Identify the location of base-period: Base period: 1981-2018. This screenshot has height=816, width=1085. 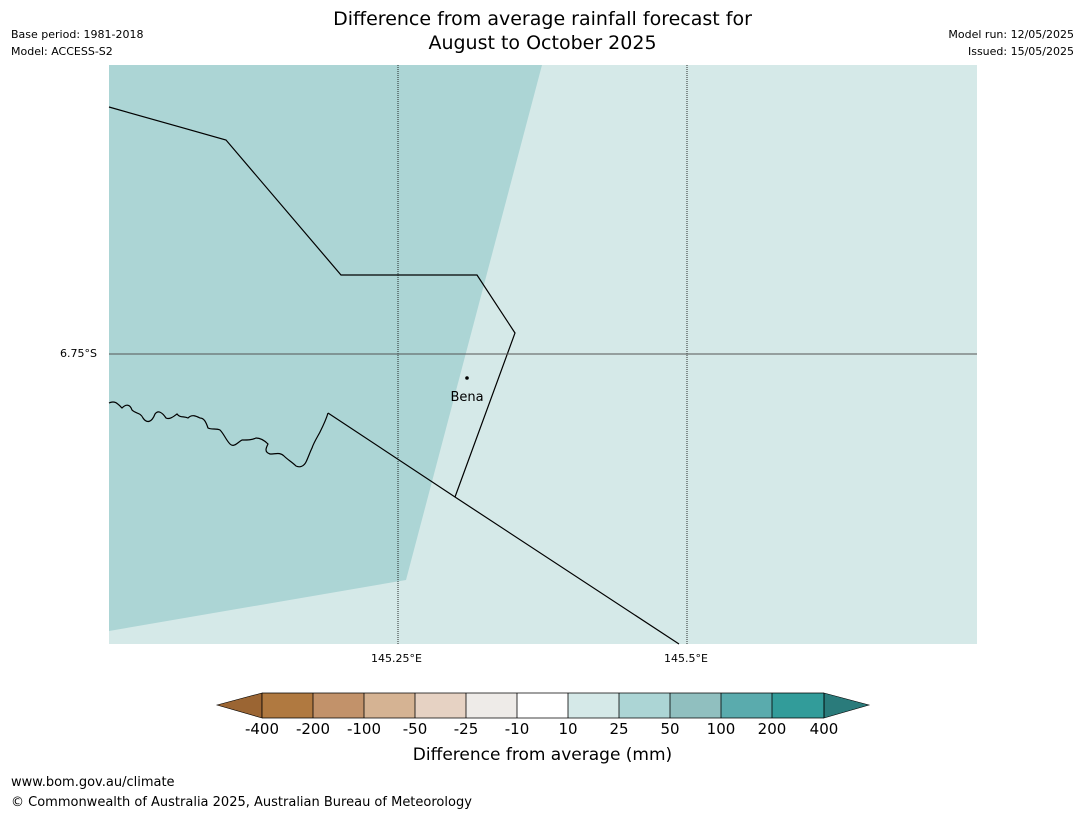
(77, 34).